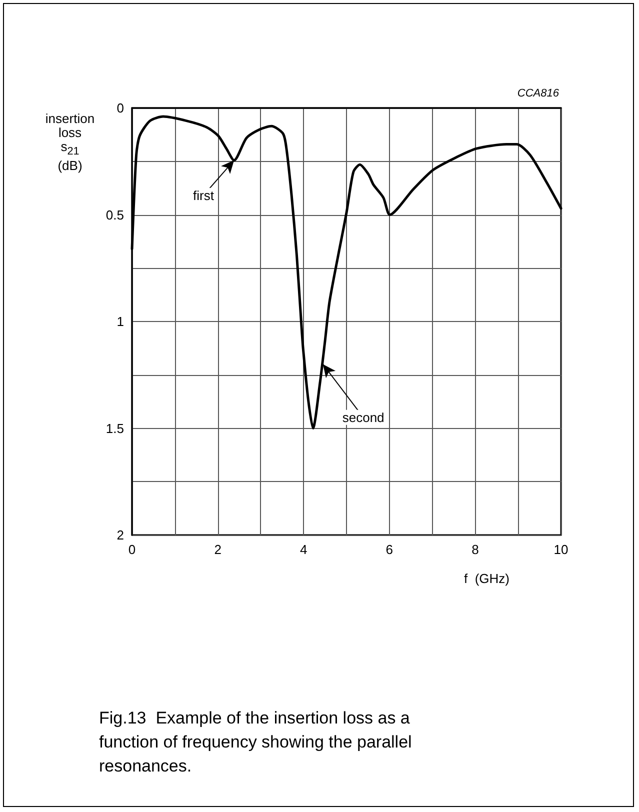 This screenshot has height=812, width=639. Describe the element at coordinates (70, 142) in the screenshot. I see `y-axis-title: insertion loss s$_{21}$ (dB)` at that location.